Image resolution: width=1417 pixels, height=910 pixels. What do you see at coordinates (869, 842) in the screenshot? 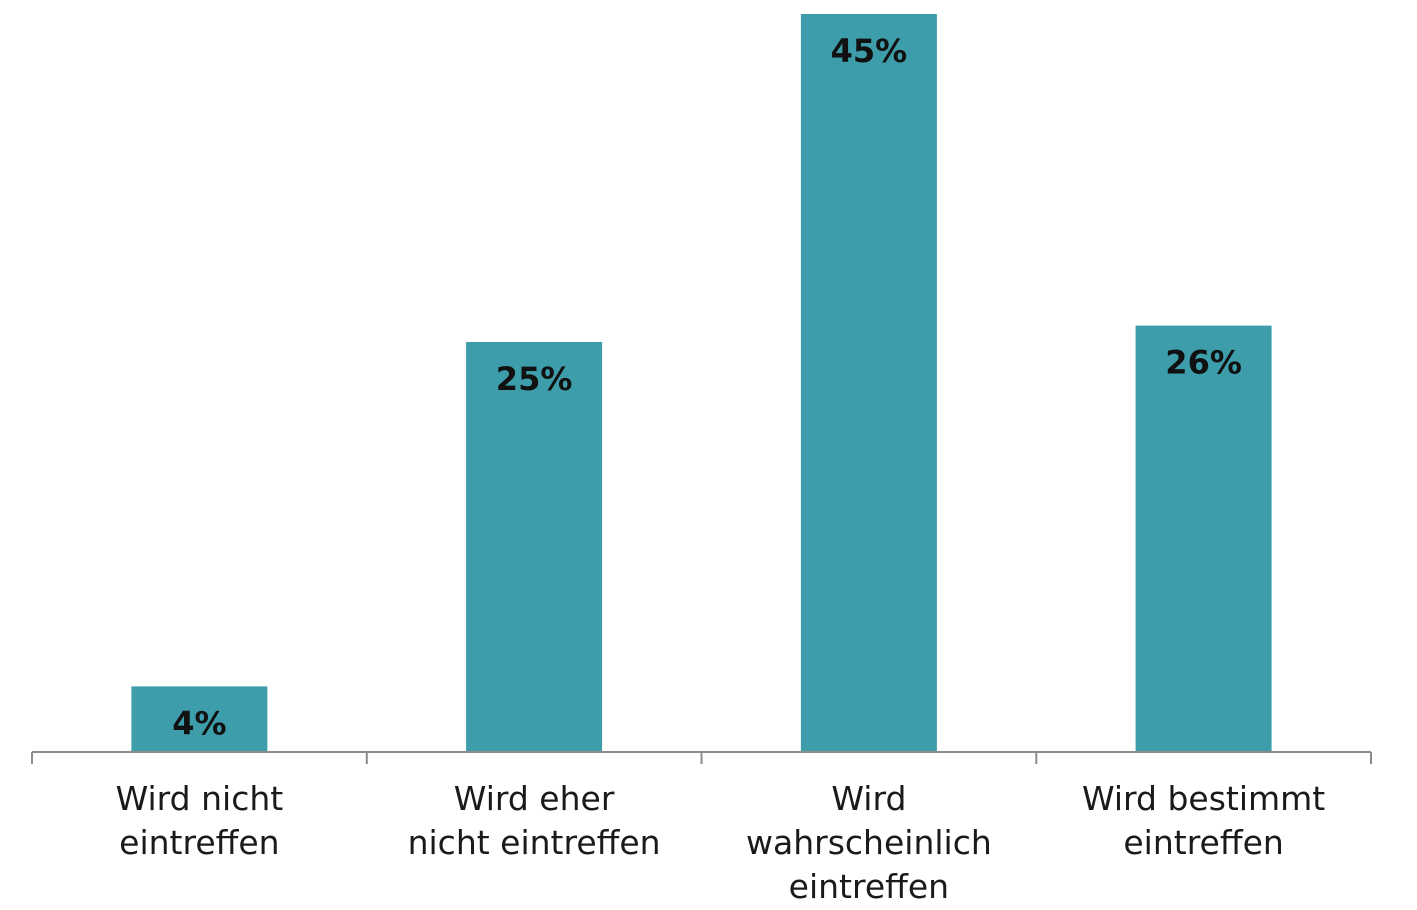
I see `x-tick-label-3: Wird wahrscheinlich eintreffen` at bounding box center [869, 842].